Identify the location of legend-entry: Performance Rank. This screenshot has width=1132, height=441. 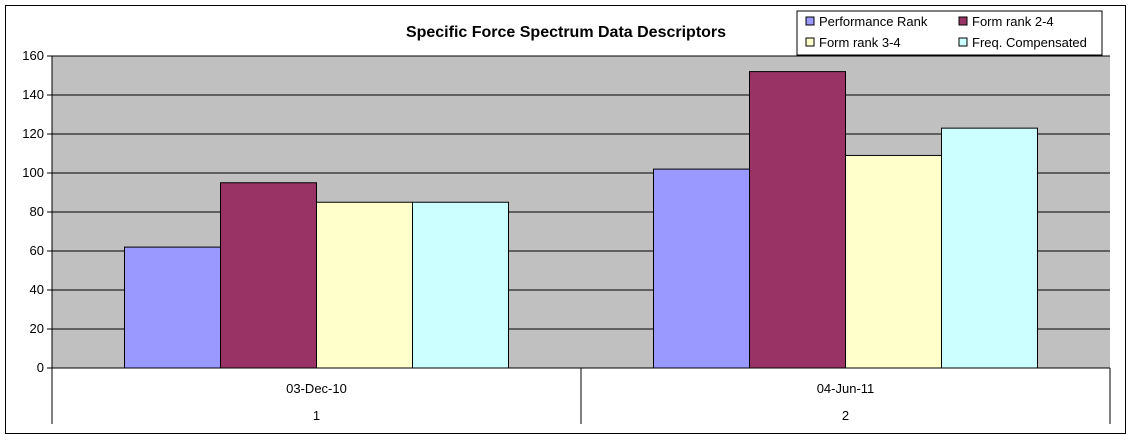
(873, 21).